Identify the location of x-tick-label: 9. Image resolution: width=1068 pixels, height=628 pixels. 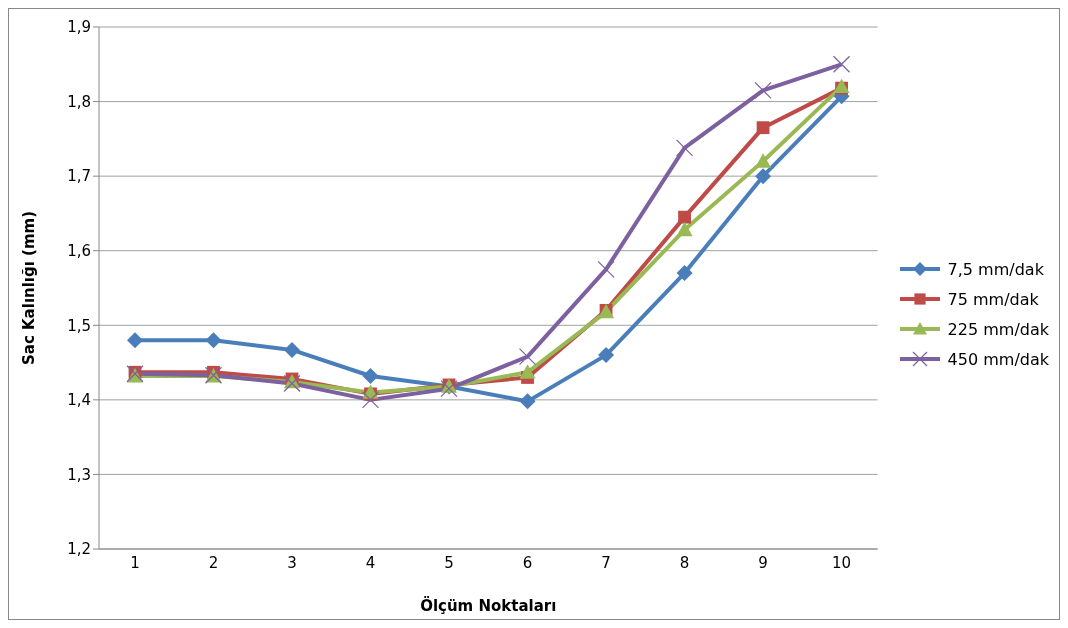
(763, 562).